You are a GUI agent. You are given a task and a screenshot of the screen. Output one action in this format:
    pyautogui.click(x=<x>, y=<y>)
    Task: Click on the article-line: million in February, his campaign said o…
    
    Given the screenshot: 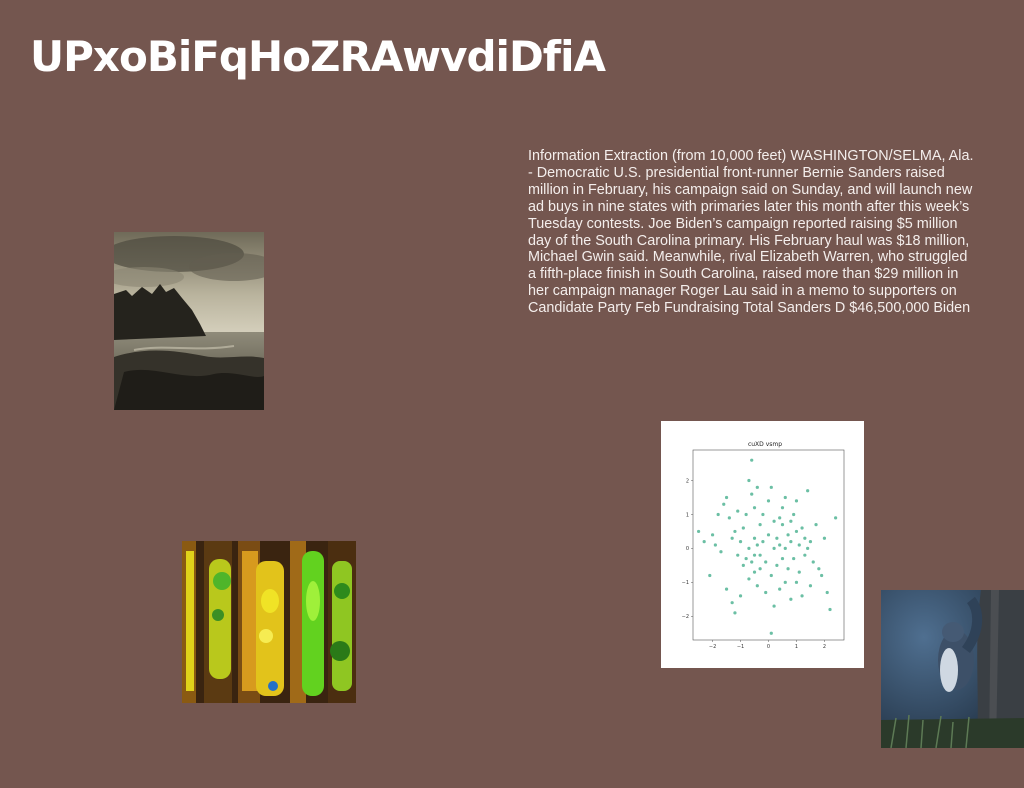 What is the action you would take?
    pyautogui.click(x=750, y=189)
    